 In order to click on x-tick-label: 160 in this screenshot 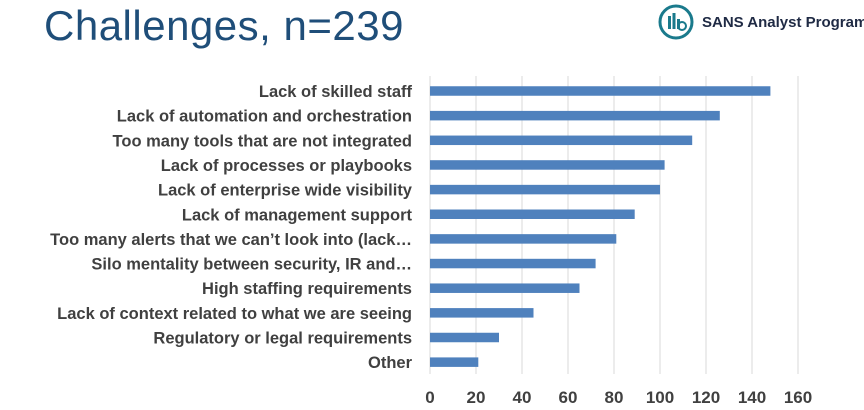, I will do `click(798, 397)`.